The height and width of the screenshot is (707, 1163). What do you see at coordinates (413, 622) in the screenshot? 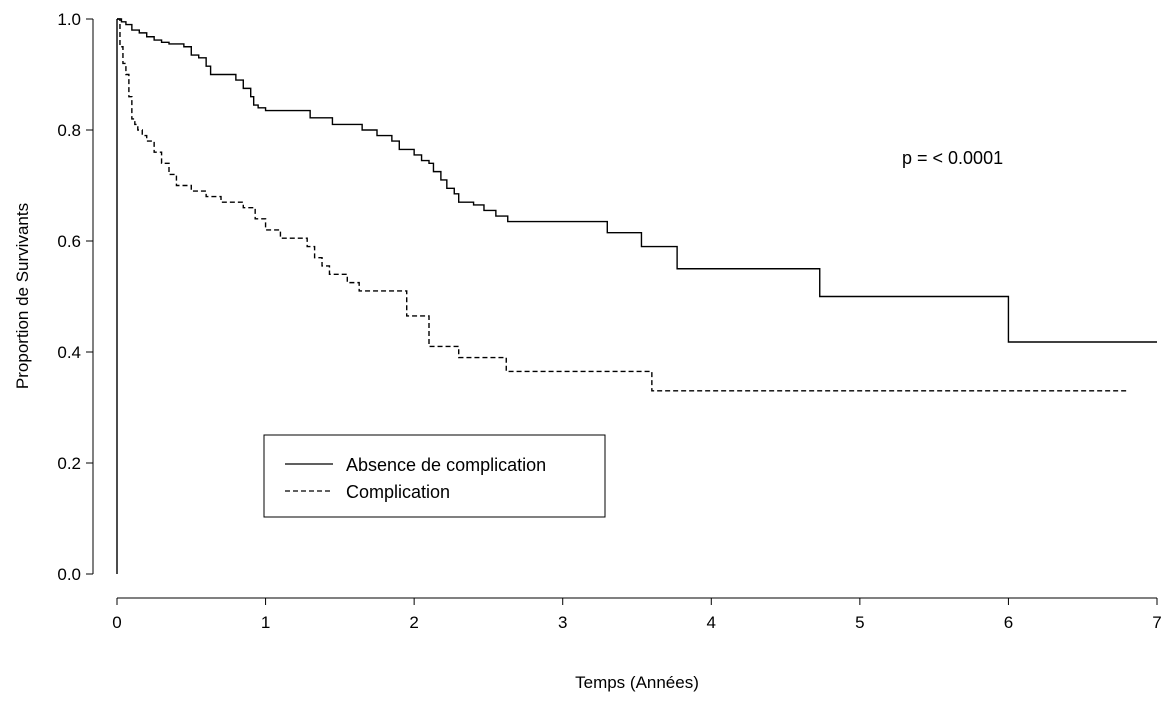
I see `x-tick-label: 2` at bounding box center [413, 622].